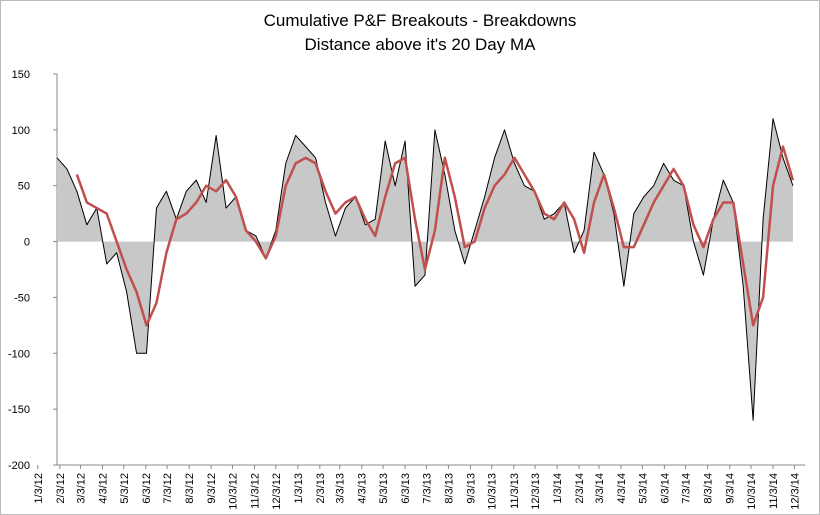  What do you see at coordinates (536, 491) in the screenshot?
I see `x-tick-label: 12/3/13` at bounding box center [536, 491].